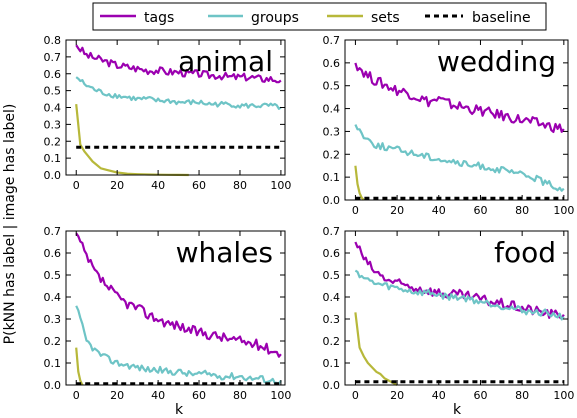  I want to click on legend-label-baseline: baseline, so click(501, 18).